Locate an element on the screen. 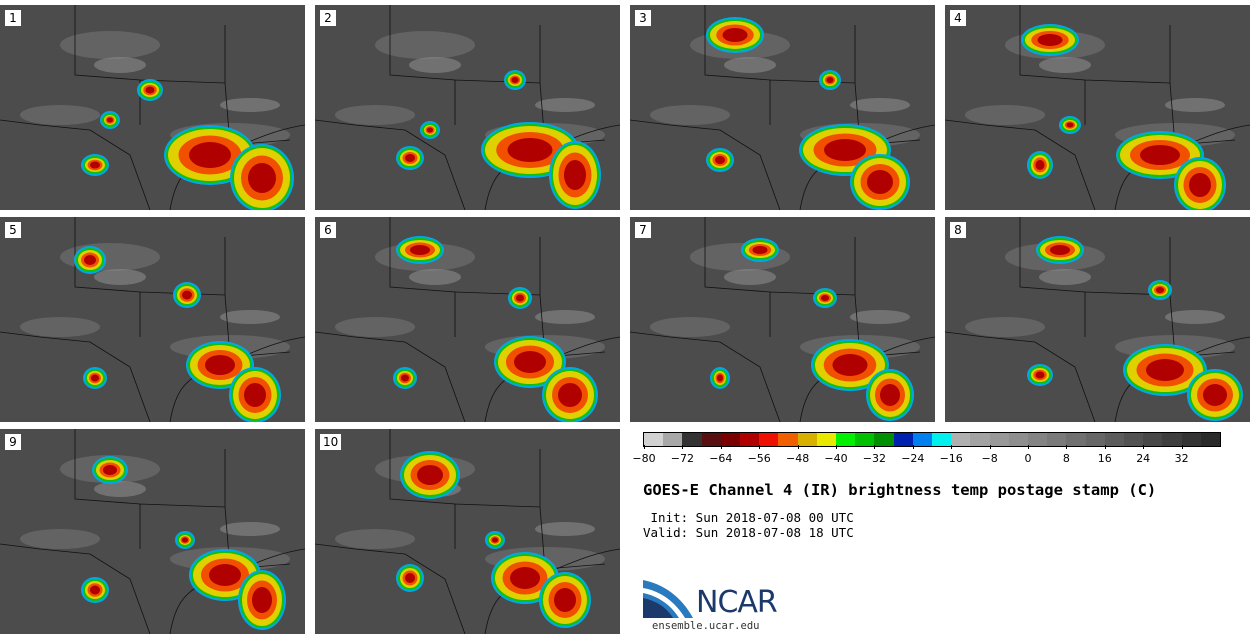  panel-number: 7 is located at coordinates (643, 230).